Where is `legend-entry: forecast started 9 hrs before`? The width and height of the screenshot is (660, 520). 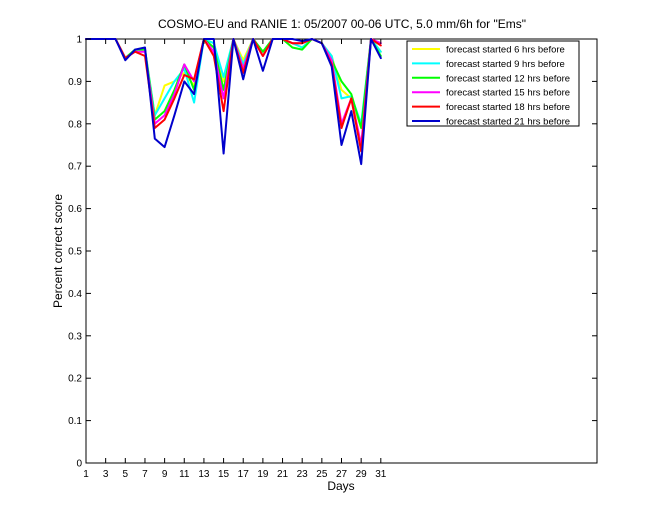 legend-entry: forecast started 9 hrs before is located at coordinates (488, 64).